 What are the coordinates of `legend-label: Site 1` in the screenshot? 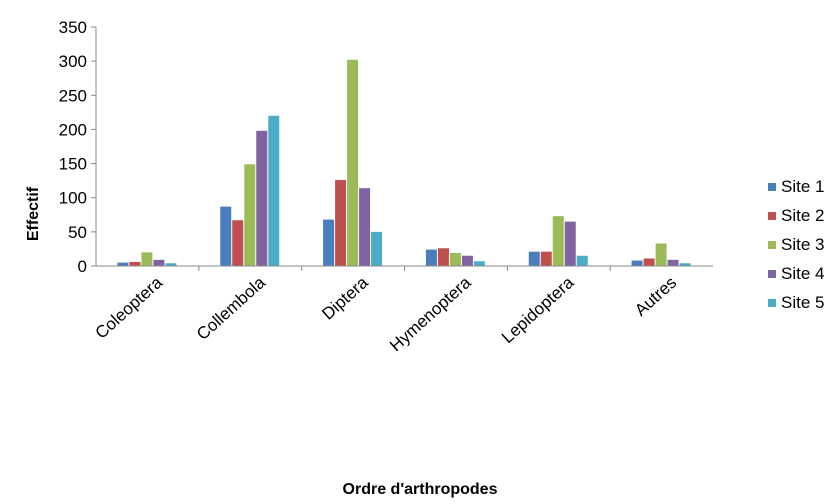 It's located at (802, 186).